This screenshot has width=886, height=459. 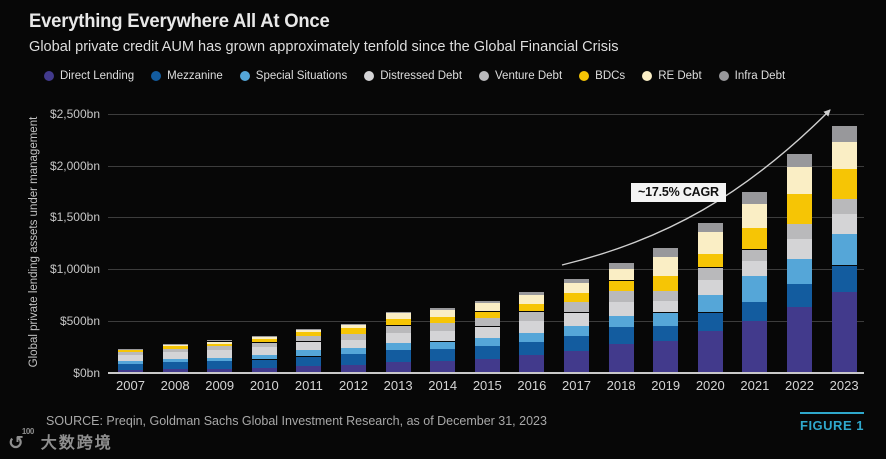 I want to click on y-tick-label: $2,000bn, so click(x=74, y=165).